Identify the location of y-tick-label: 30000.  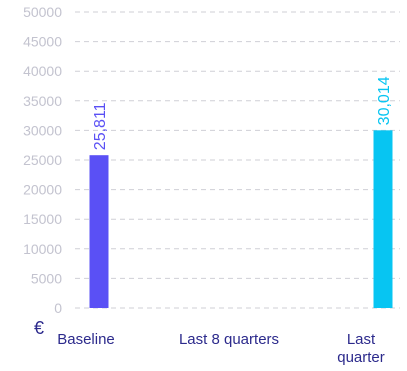
(42, 130).